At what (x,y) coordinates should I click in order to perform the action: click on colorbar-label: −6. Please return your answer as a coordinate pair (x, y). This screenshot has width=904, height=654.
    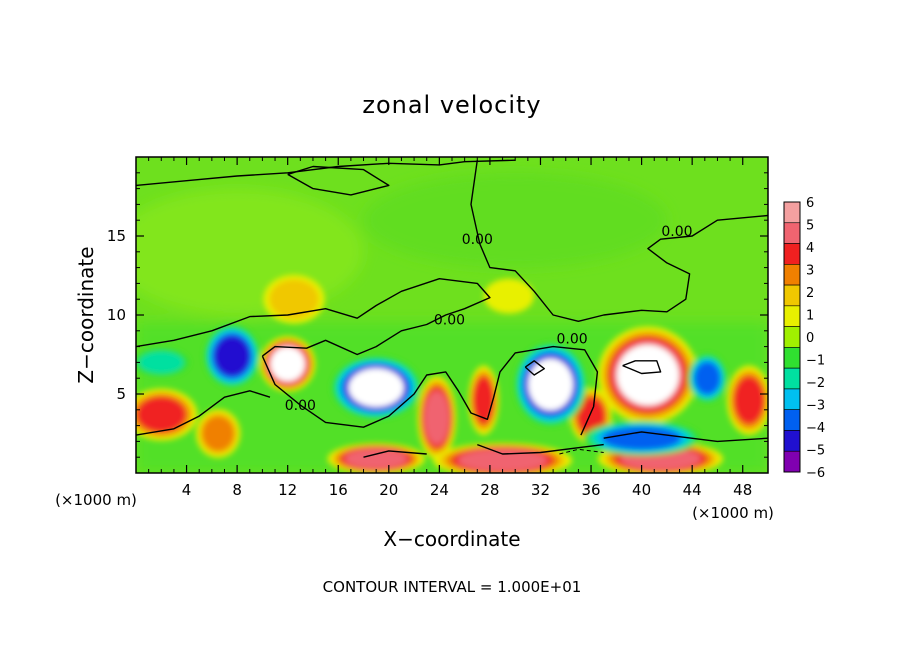
    Looking at the image, I should click on (815, 473).